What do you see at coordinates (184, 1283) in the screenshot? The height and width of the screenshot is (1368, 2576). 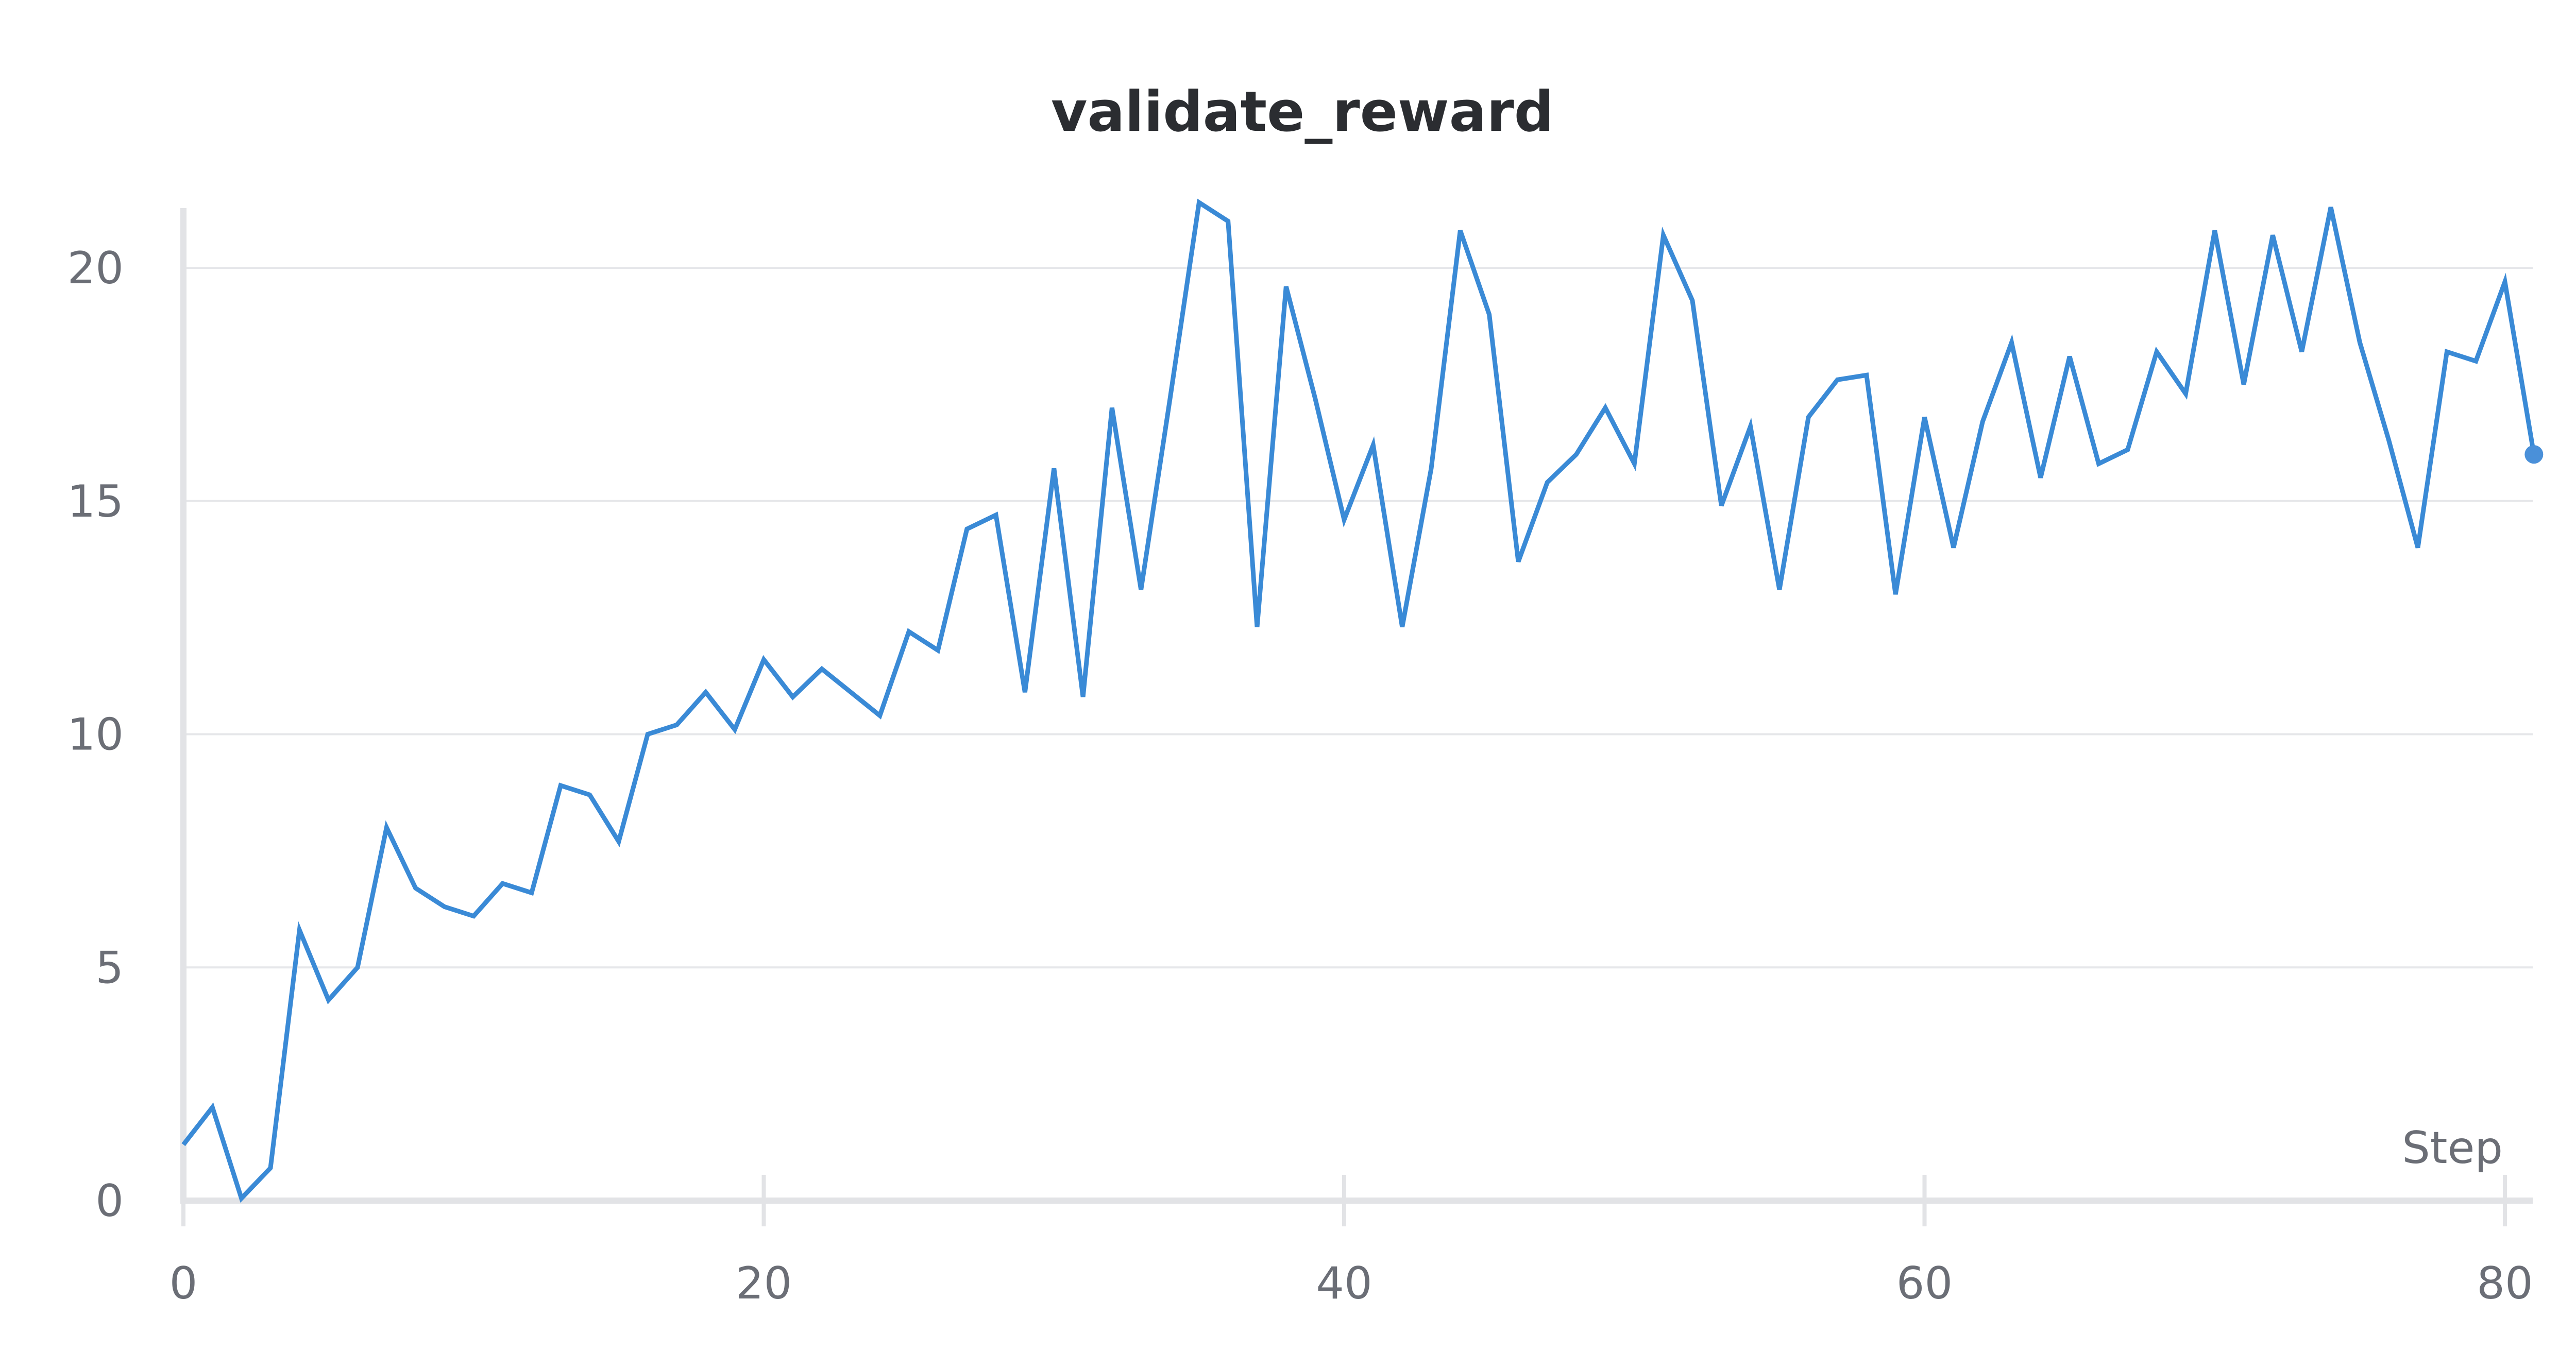 I see `x-tick-label-0: 0` at bounding box center [184, 1283].